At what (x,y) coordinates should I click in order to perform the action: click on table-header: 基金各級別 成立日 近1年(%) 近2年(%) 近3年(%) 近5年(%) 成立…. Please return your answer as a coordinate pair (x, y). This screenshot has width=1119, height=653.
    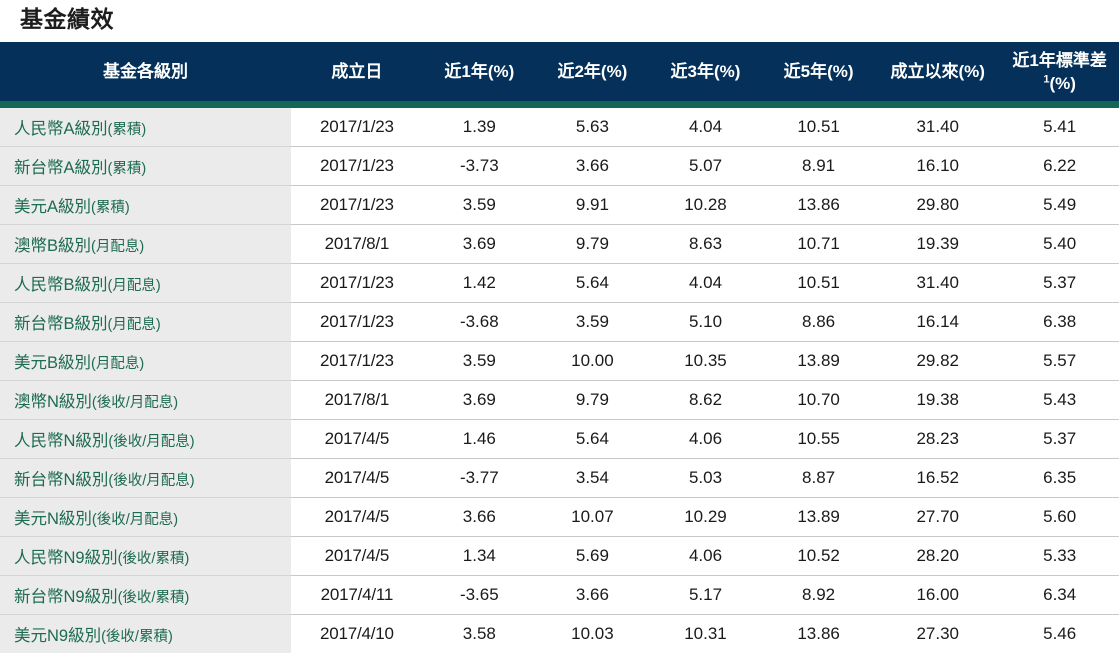
    Looking at the image, I should click on (559, 75).